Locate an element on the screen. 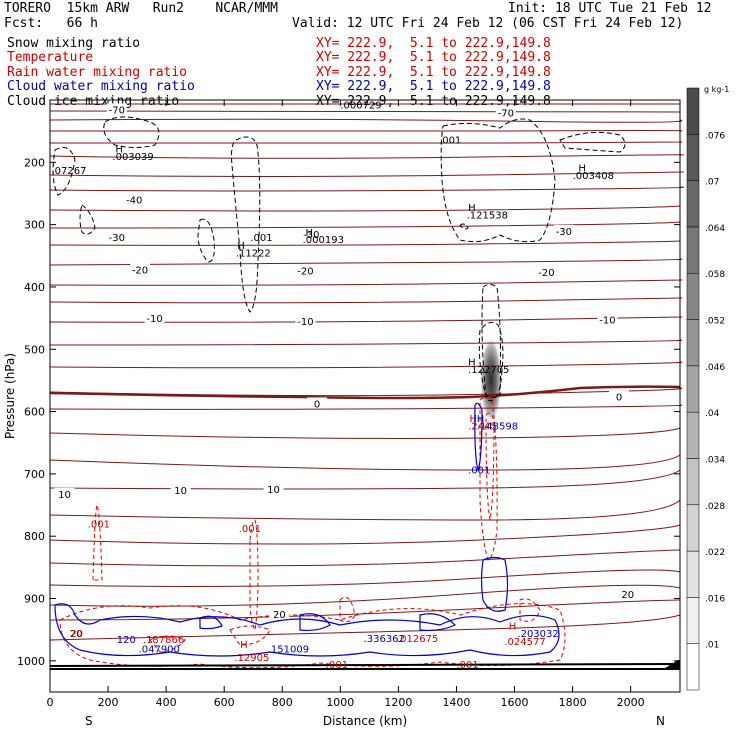 Image resolution: width=740 pixels, height=740 pixels. isotherm-label: -70 is located at coordinates (117, 110).